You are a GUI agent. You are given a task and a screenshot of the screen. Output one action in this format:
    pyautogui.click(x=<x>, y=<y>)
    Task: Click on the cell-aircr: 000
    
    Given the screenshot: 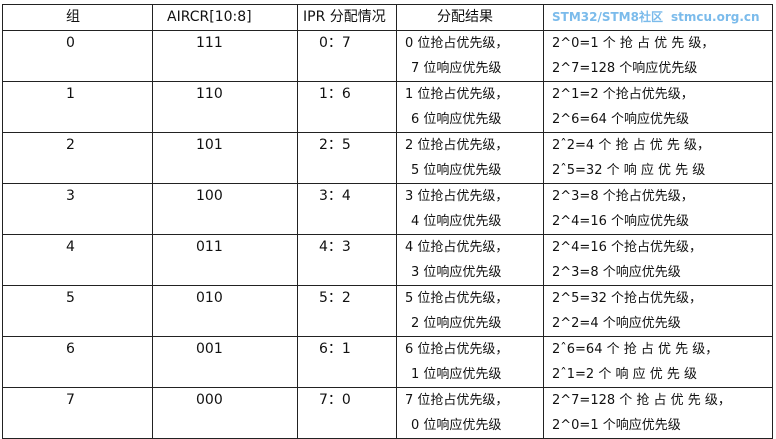 What is the action you would take?
    pyautogui.click(x=225, y=413)
    